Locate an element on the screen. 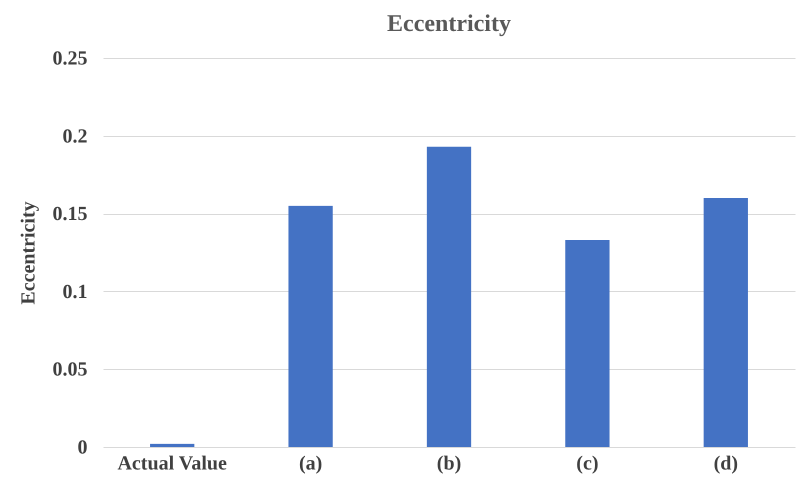 The width and height of the screenshot is (810, 497). chart-title: Eccentricity is located at coordinates (449, 24).